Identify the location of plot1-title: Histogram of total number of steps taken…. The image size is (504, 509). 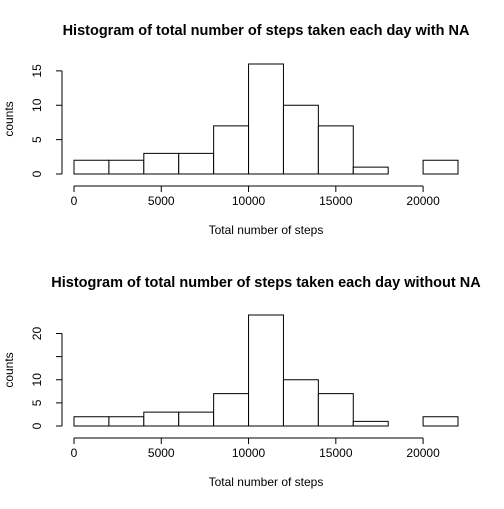
(266, 31).